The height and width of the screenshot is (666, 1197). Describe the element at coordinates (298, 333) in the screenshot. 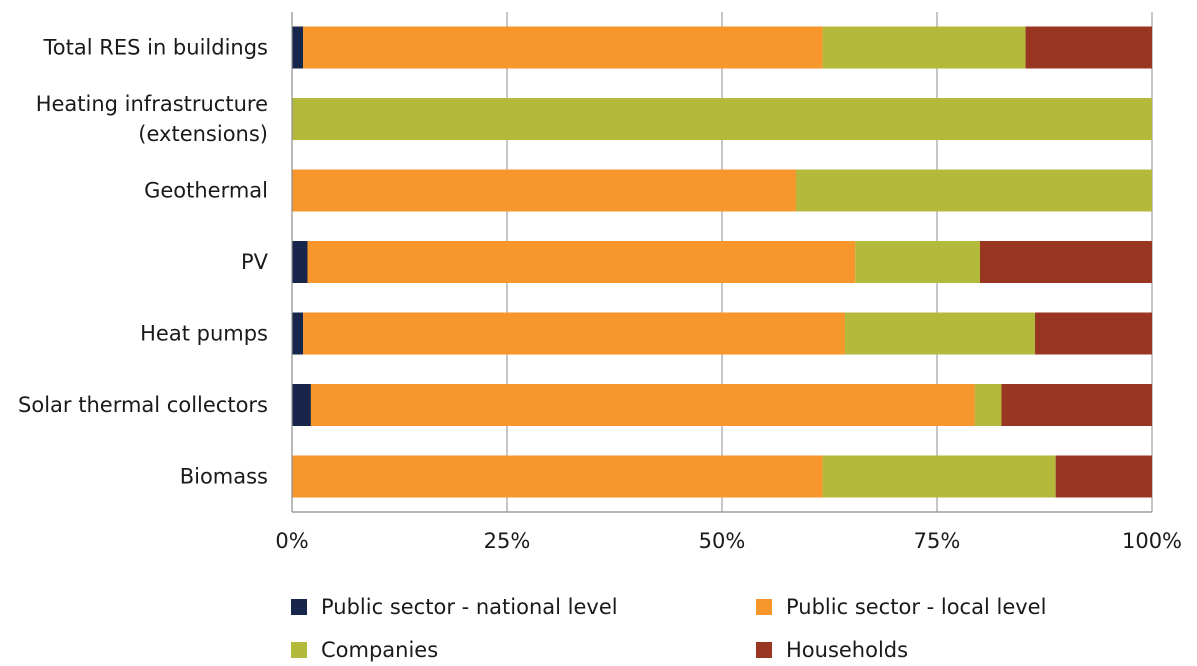

I see `bar-heat-pumps-public-sector-national-level` at that location.